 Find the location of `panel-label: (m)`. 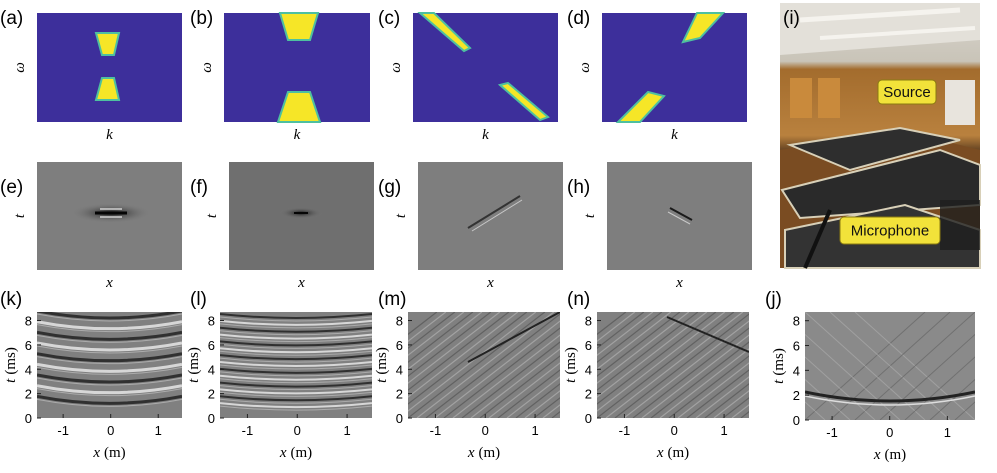

panel-label: (m) is located at coordinates (392, 299).